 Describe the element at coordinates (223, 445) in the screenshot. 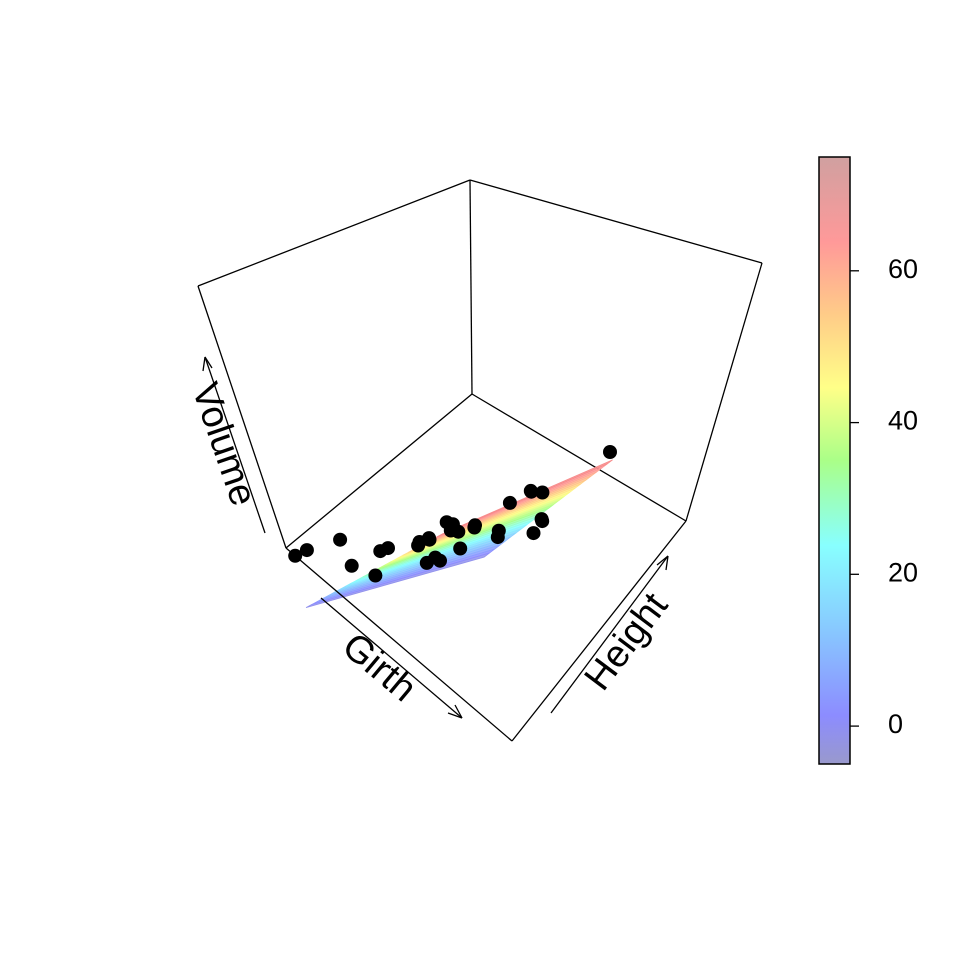

I see `volume-axis-label: Volume` at that location.